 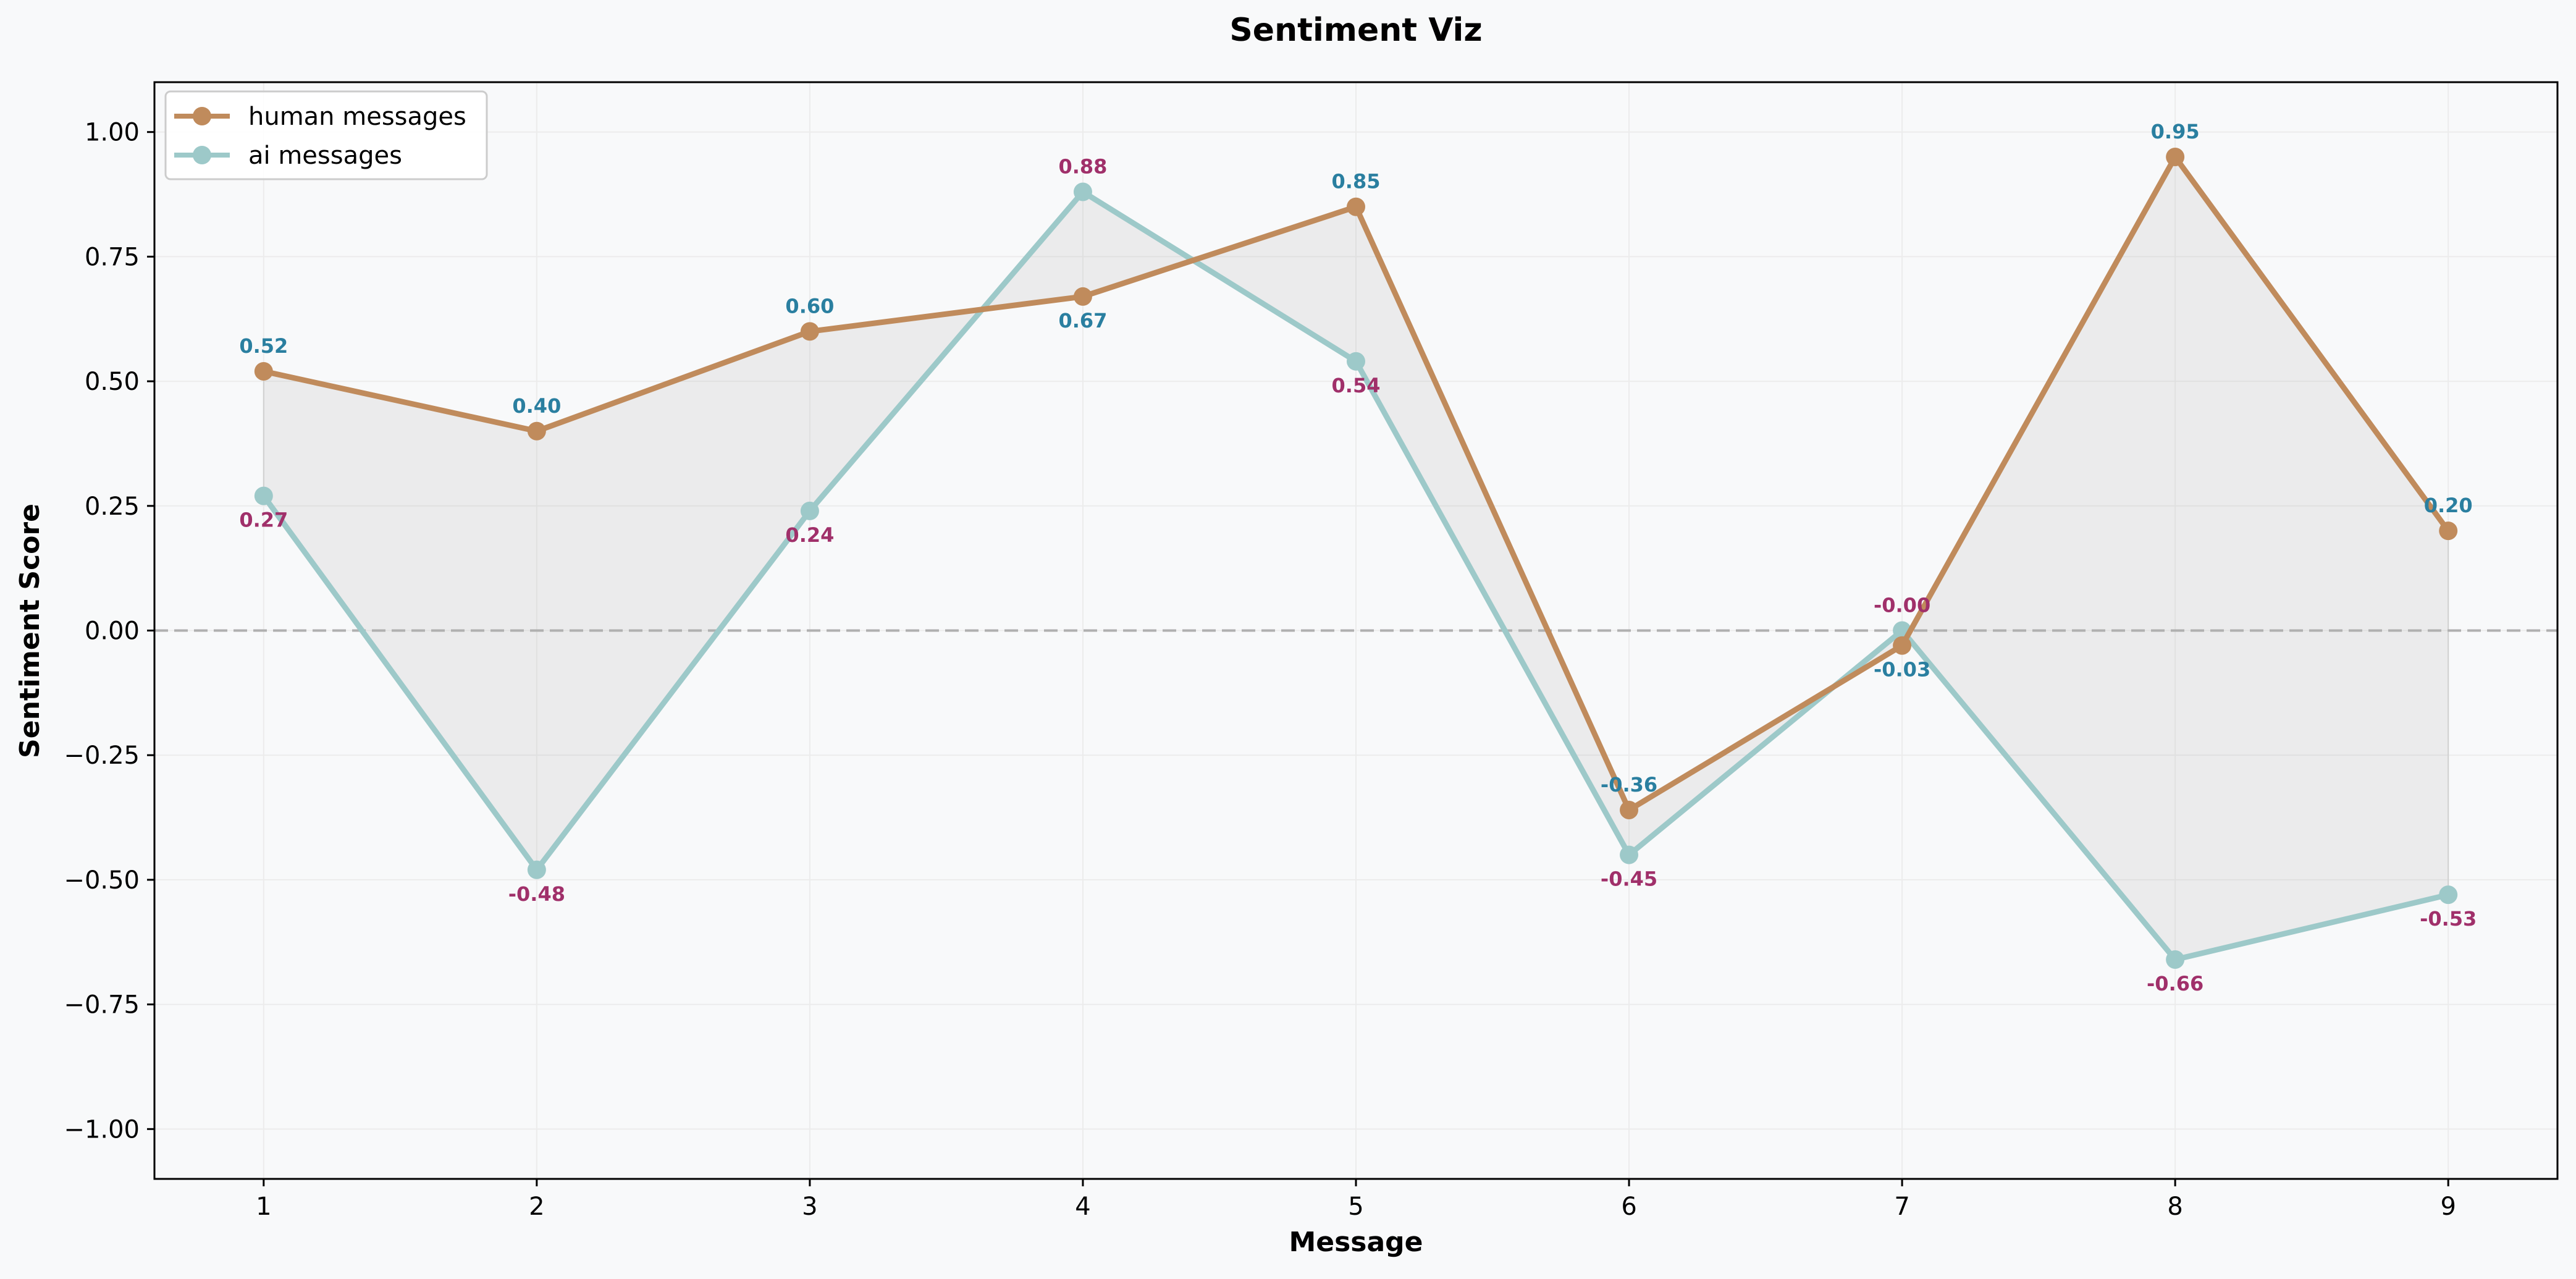 What do you see at coordinates (2175, 983) in the screenshot?
I see `ai-data-label-8: -0.66` at bounding box center [2175, 983].